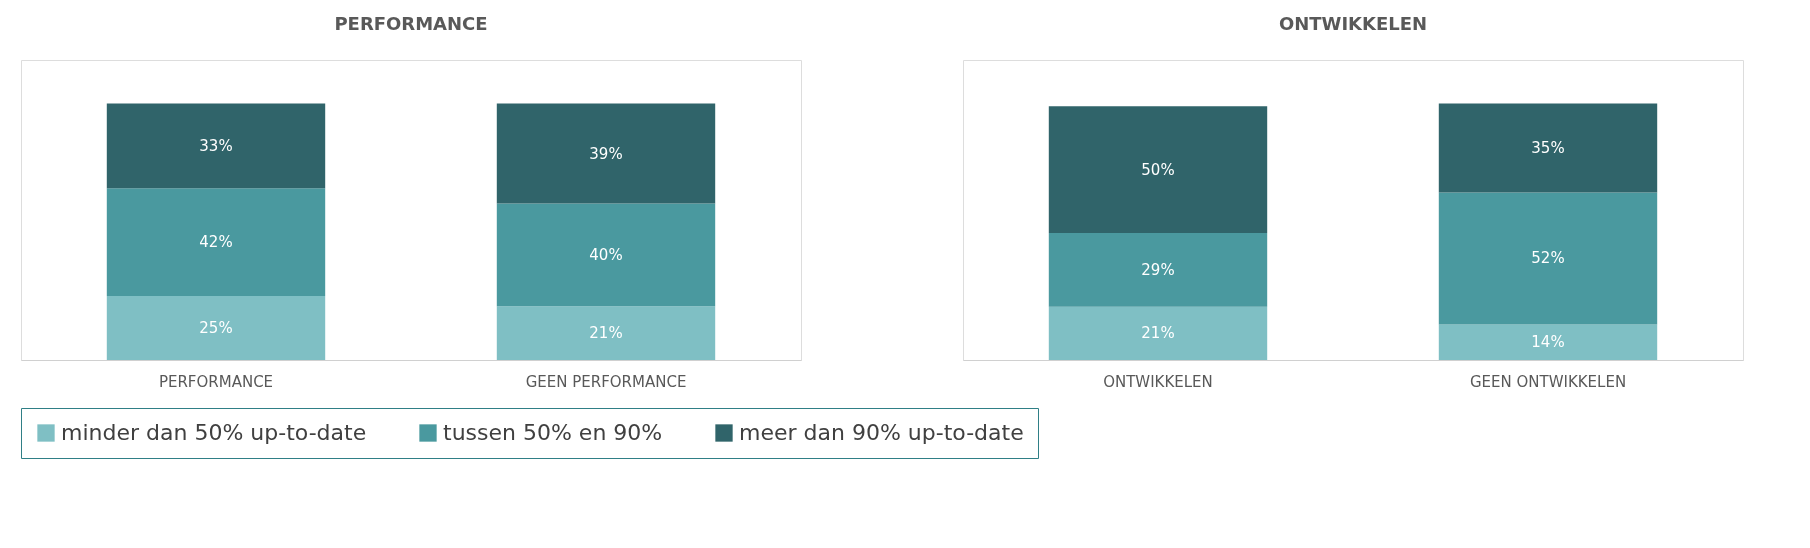 This screenshot has width=1810, height=548. What do you see at coordinates (1548, 381) in the screenshot?
I see `x-tick-label: GEEN ONTWIKKELEN` at bounding box center [1548, 381].